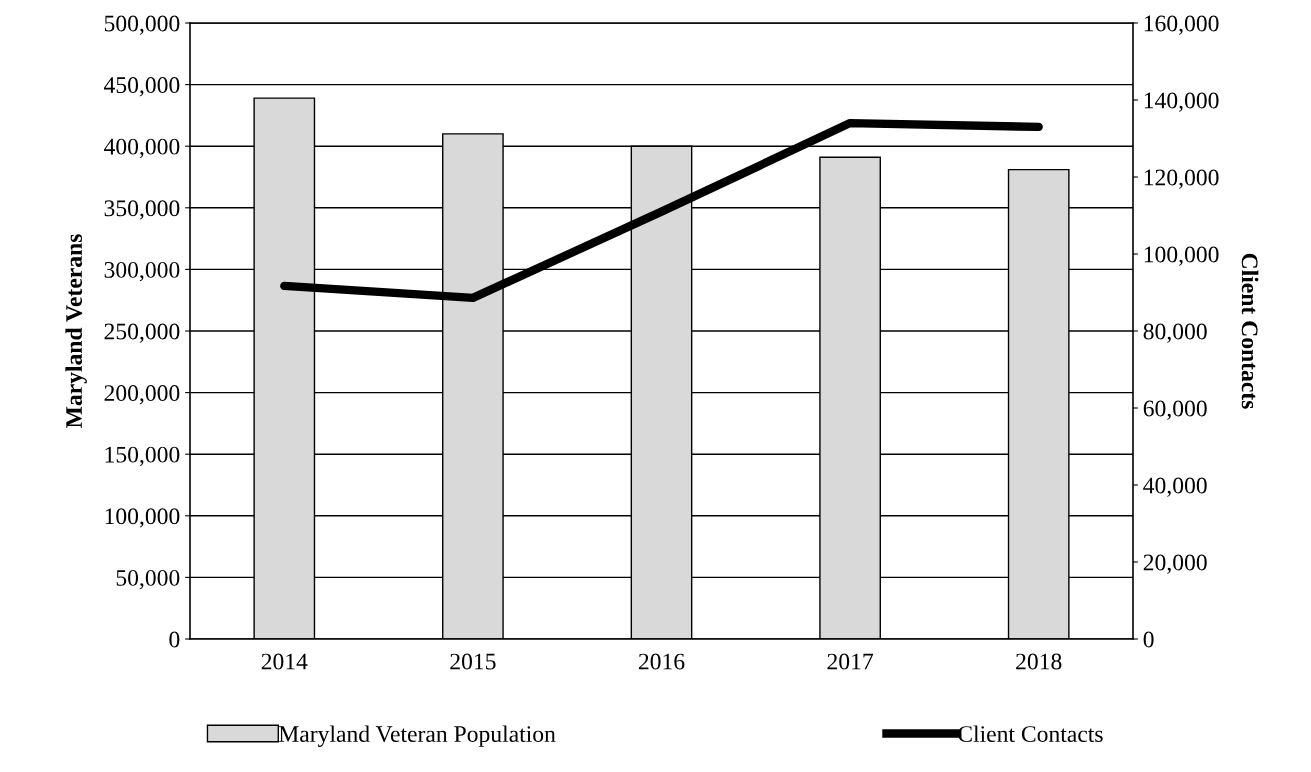 The image size is (1311, 772). Describe the element at coordinates (1148, 639) in the screenshot. I see `y2-tick-label: 0` at that location.